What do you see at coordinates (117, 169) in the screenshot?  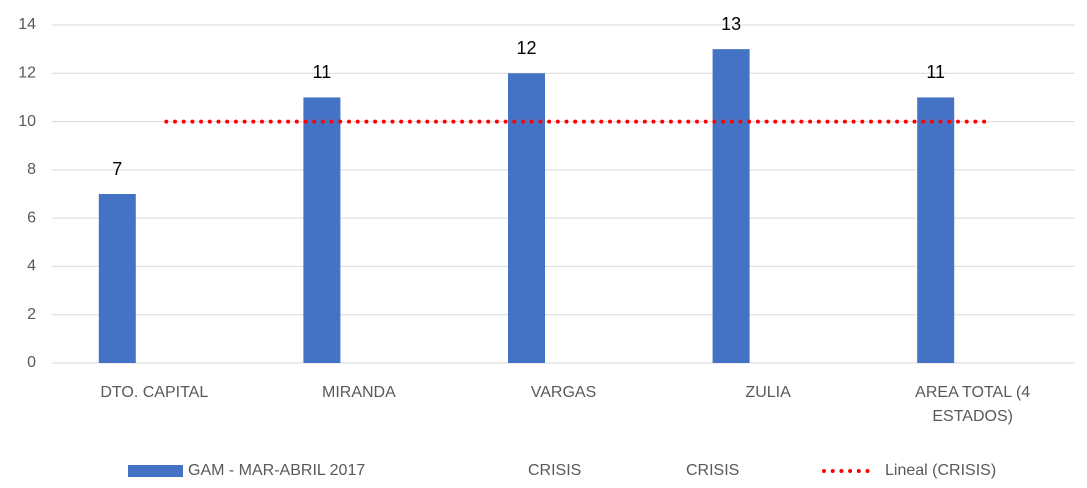 I see `data-label: 7` at bounding box center [117, 169].